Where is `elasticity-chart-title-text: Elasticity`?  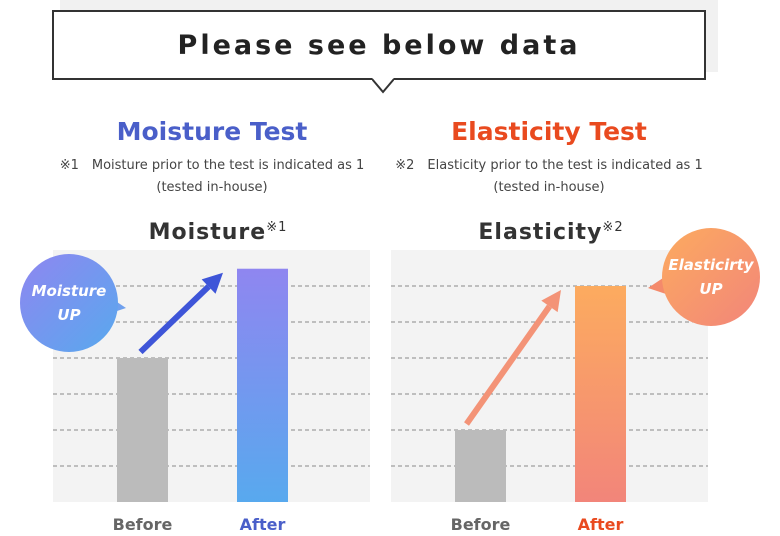
elasticity-chart-title-text: Elasticity is located at coordinates (540, 232).